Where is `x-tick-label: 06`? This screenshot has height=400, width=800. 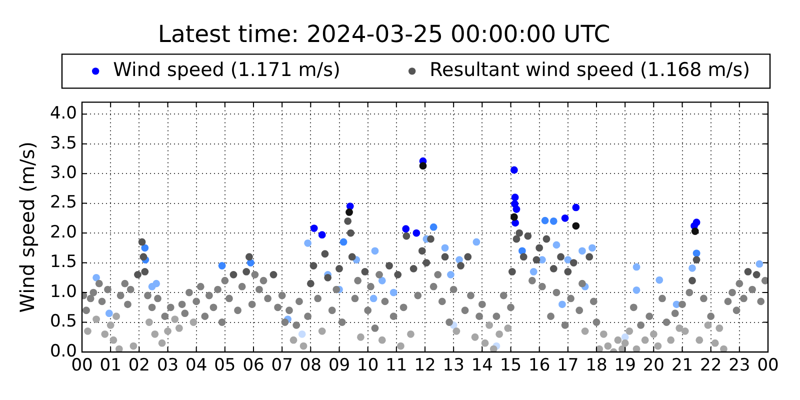
x-tick-label: 06 is located at coordinates (253, 366).